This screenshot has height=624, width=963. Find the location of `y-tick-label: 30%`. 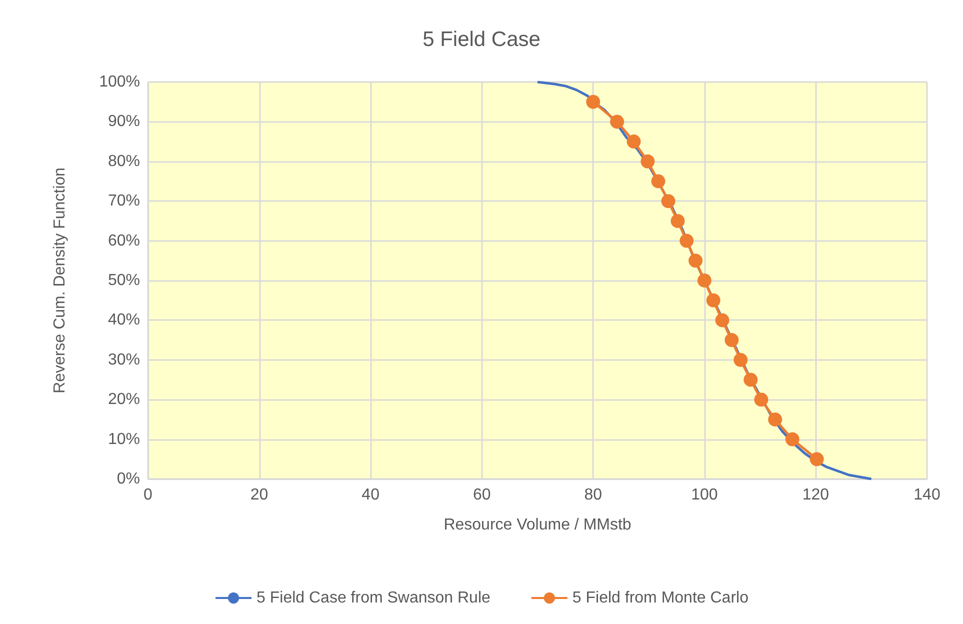

y-tick-label: 30% is located at coordinates (124, 359).